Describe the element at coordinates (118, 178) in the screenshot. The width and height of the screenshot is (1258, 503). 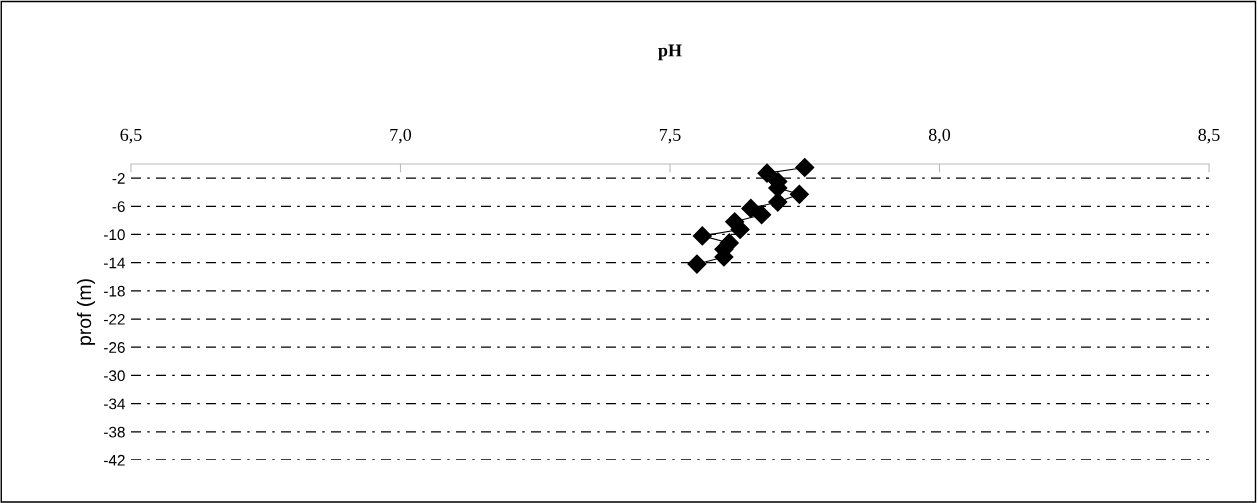
I see `y-tick-label: -2` at that location.